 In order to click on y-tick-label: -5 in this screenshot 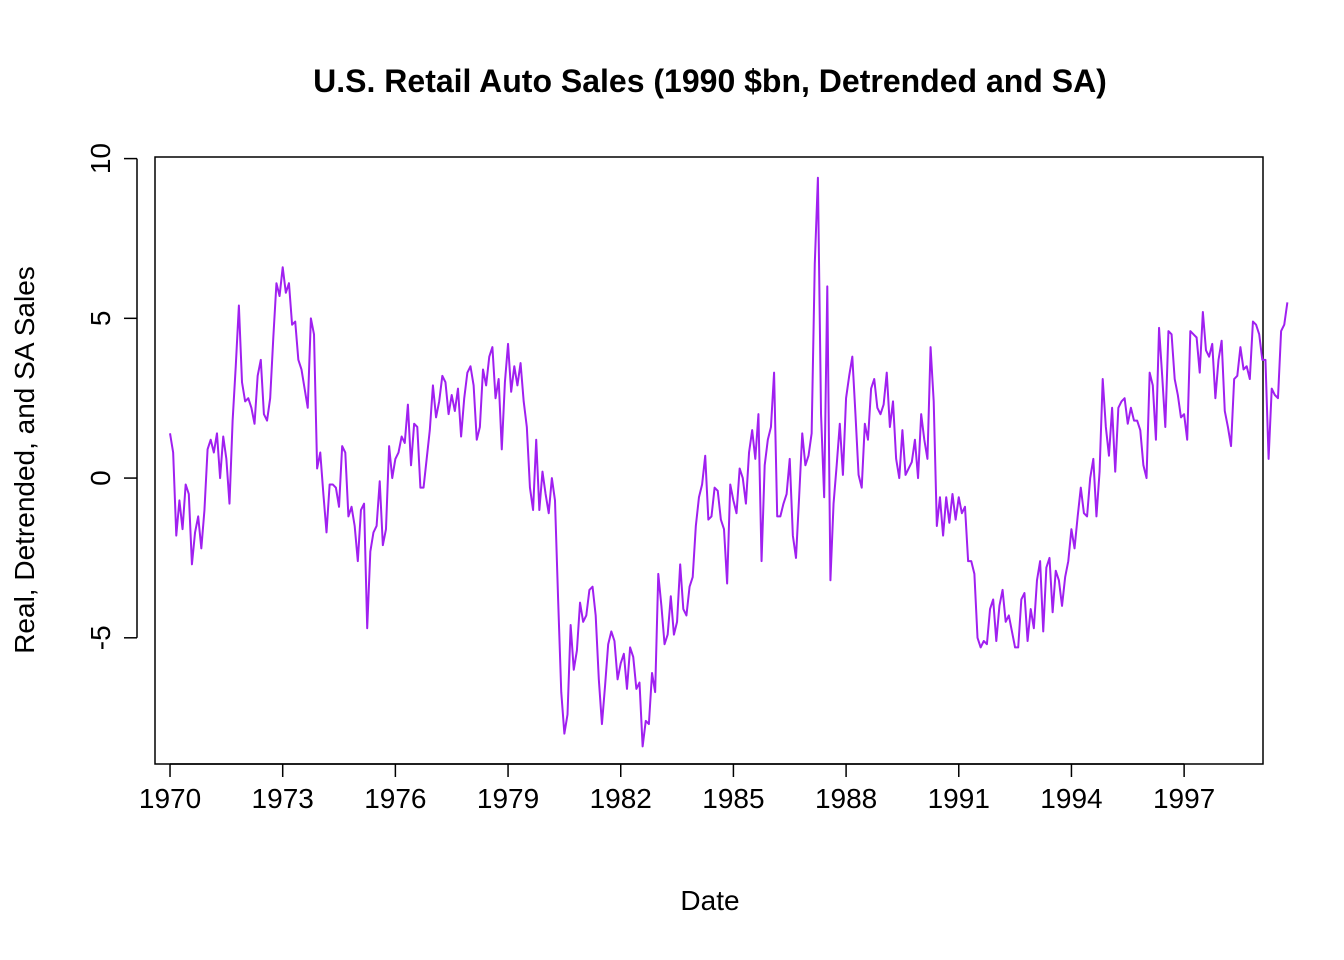, I will do `click(100, 637)`.